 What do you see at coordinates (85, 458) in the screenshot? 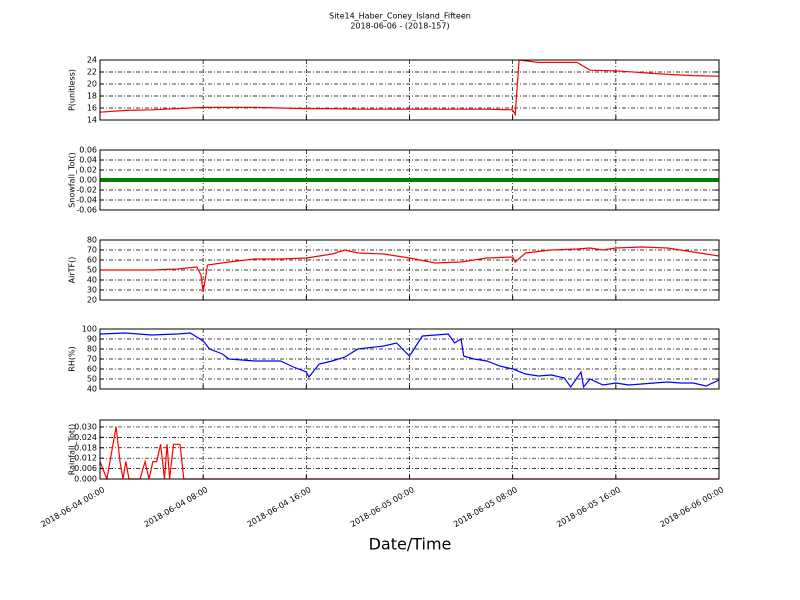
I see `y-tick-label: 0.012` at bounding box center [85, 458].